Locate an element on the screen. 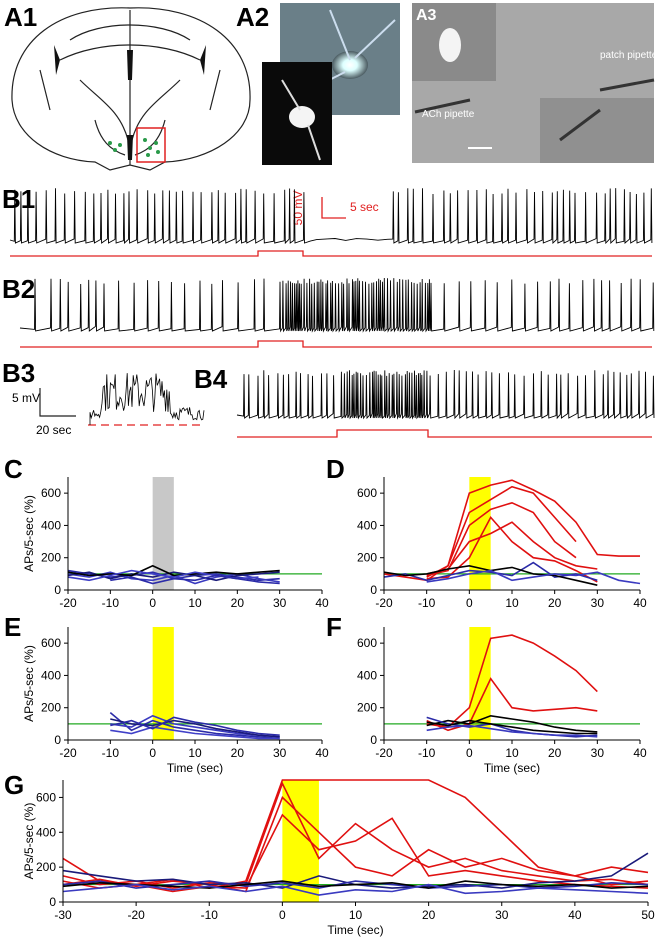 The width and height of the screenshot is (656, 951). panel-label: A2 is located at coordinates (252, 17).